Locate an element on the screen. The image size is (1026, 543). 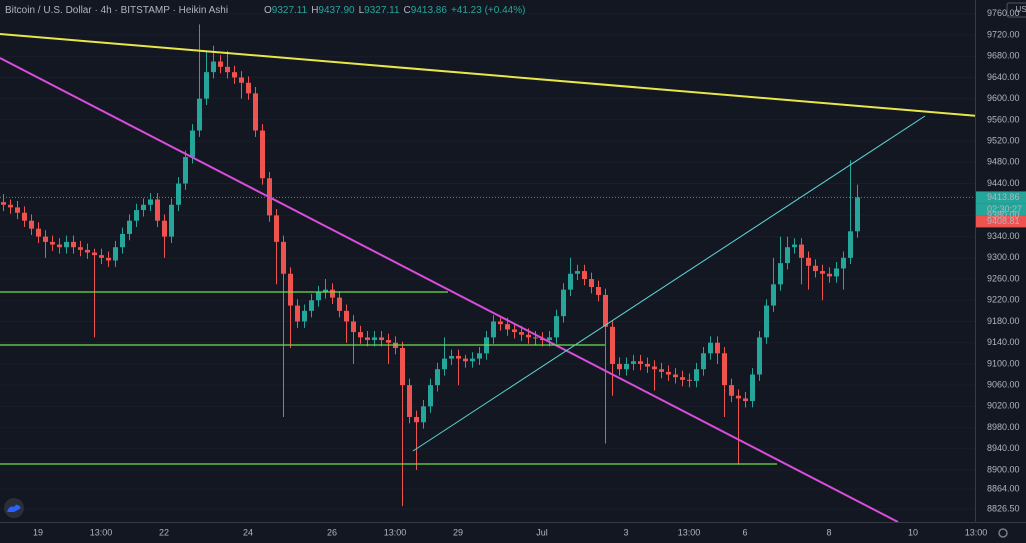
x-tick-label: 8 is located at coordinates (828, 532).